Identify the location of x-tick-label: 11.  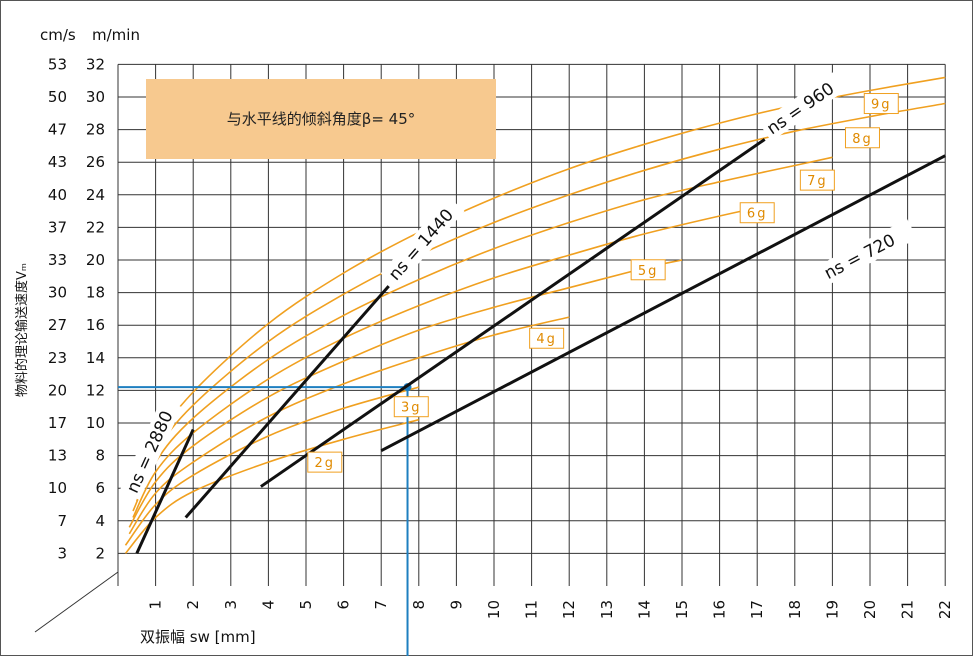
(532, 609).